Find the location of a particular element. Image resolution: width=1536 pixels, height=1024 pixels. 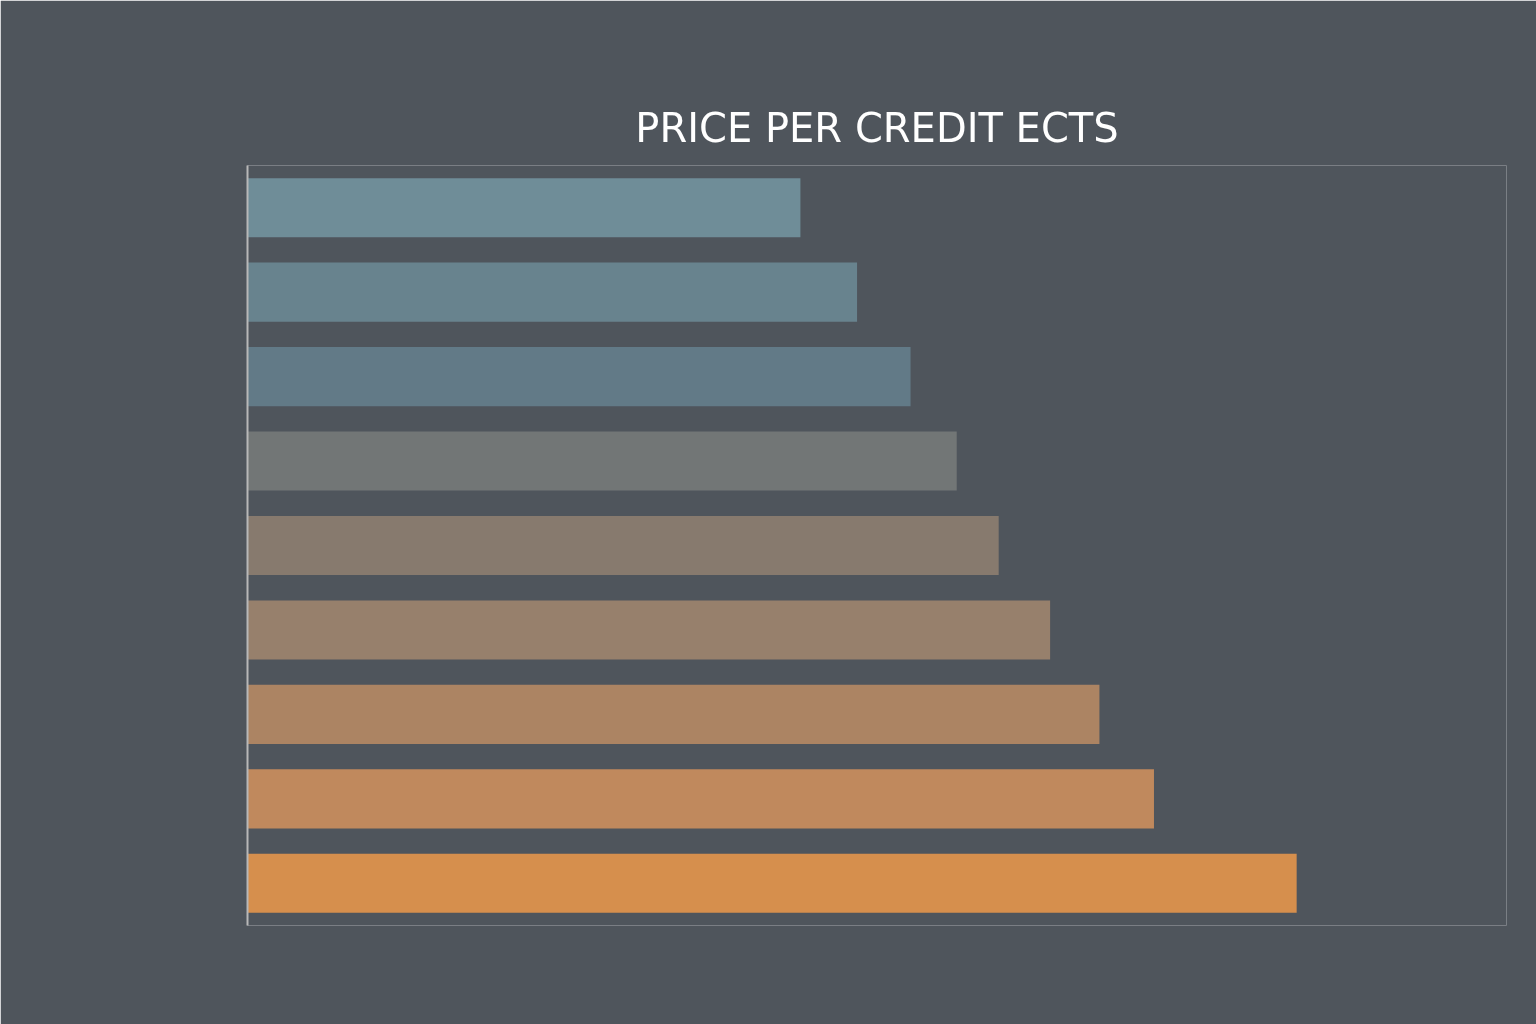

chart-title: PRICE PER CREDIT ECTS is located at coordinates (877, 127).